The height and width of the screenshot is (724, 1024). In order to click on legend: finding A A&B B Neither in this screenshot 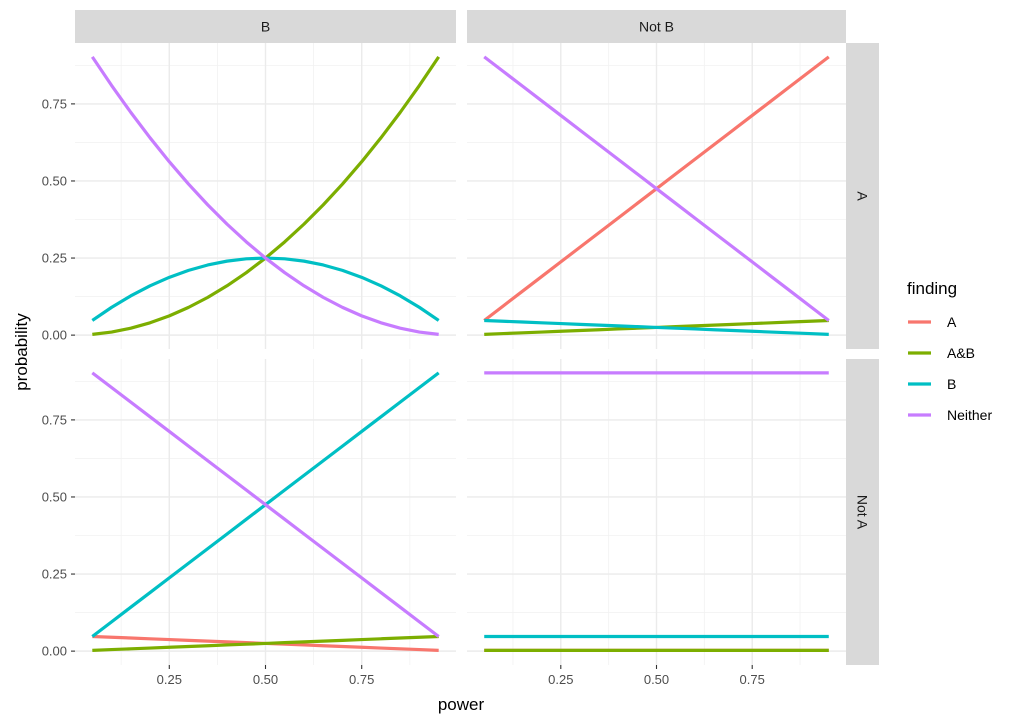, I will do `click(948, 353)`.